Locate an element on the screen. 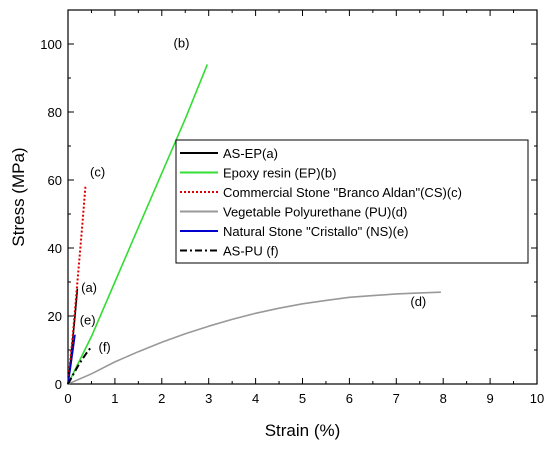 The width and height of the screenshot is (550, 450). y-tick-label: 0 is located at coordinates (58, 384).